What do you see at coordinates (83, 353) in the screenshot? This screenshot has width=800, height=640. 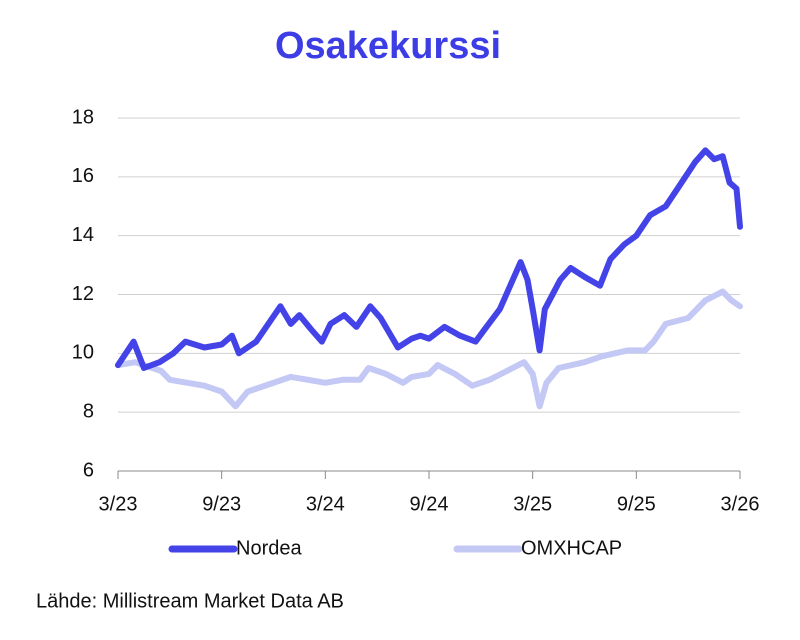 I see `y-tick-label: 10` at bounding box center [83, 353].